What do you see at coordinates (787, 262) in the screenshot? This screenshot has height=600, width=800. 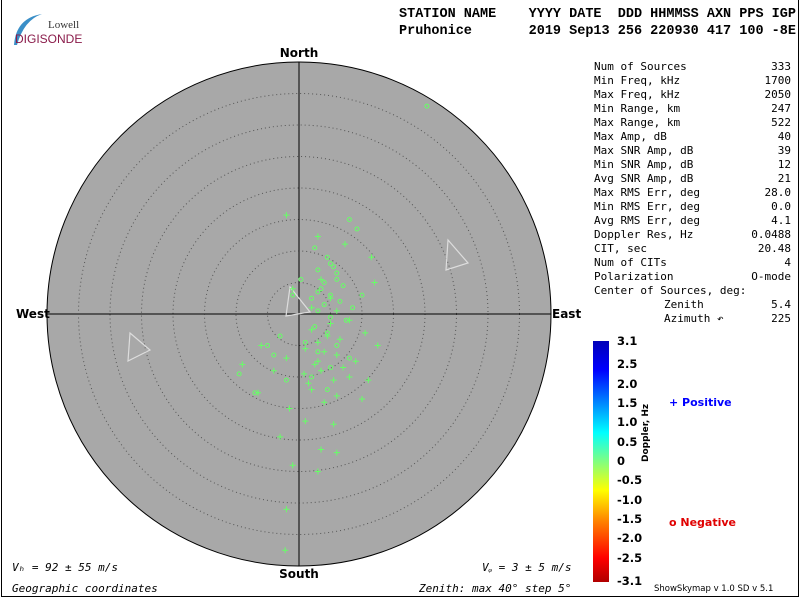 I see `stat-value: 4` at bounding box center [787, 262].